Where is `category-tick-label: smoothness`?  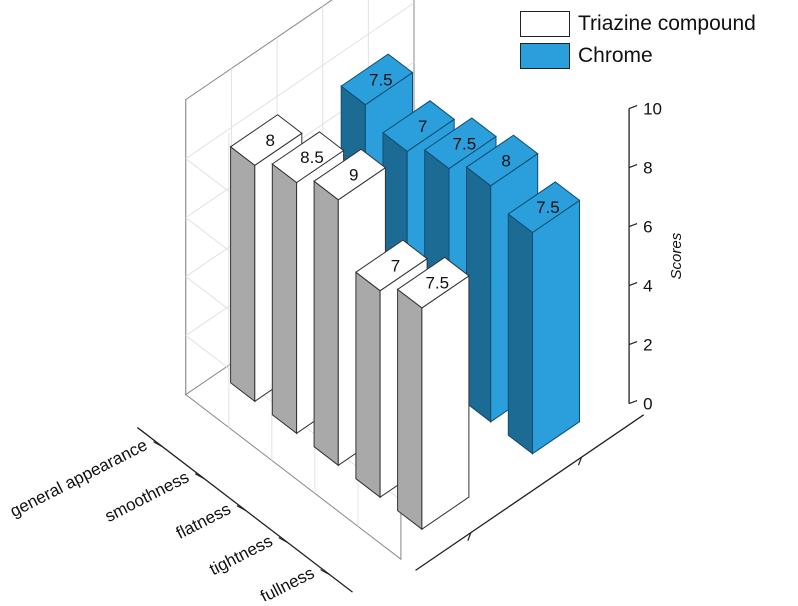
category-tick-label: smoothness is located at coordinates (147, 496).